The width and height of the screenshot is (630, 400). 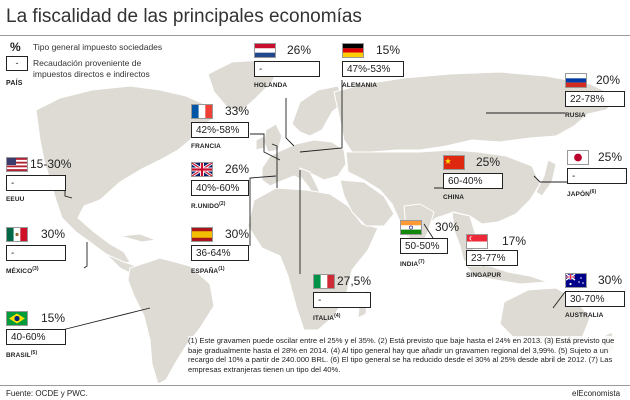 What do you see at coordinates (15, 199) in the screenshot?
I see `eeuu-name: EEUU` at bounding box center [15, 199].